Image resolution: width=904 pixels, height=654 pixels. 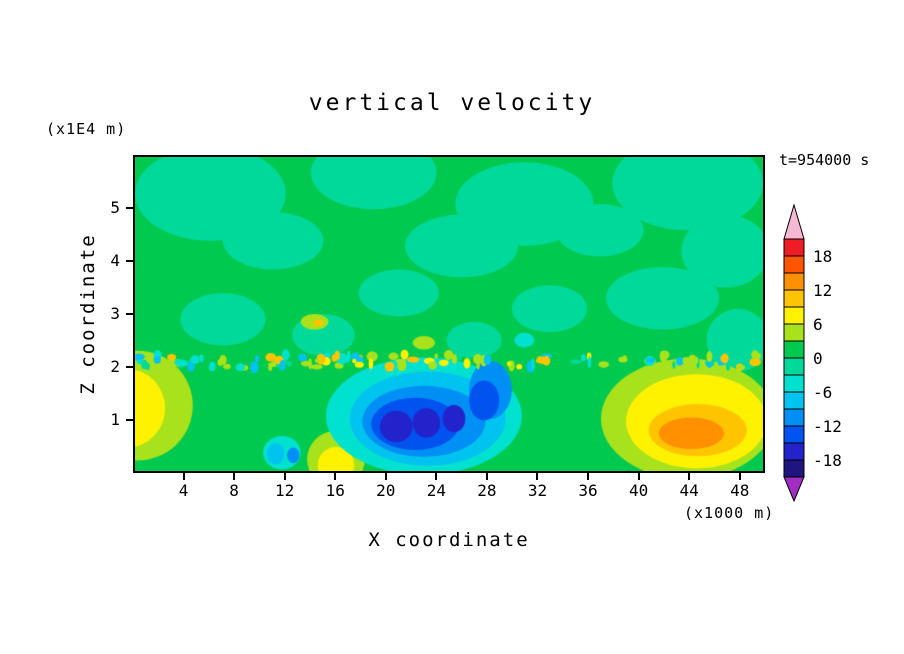 What do you see at coordinates (335, 490) in the screenshot?
I see `x-tick-label: 16` at bounding box center [335, 490].